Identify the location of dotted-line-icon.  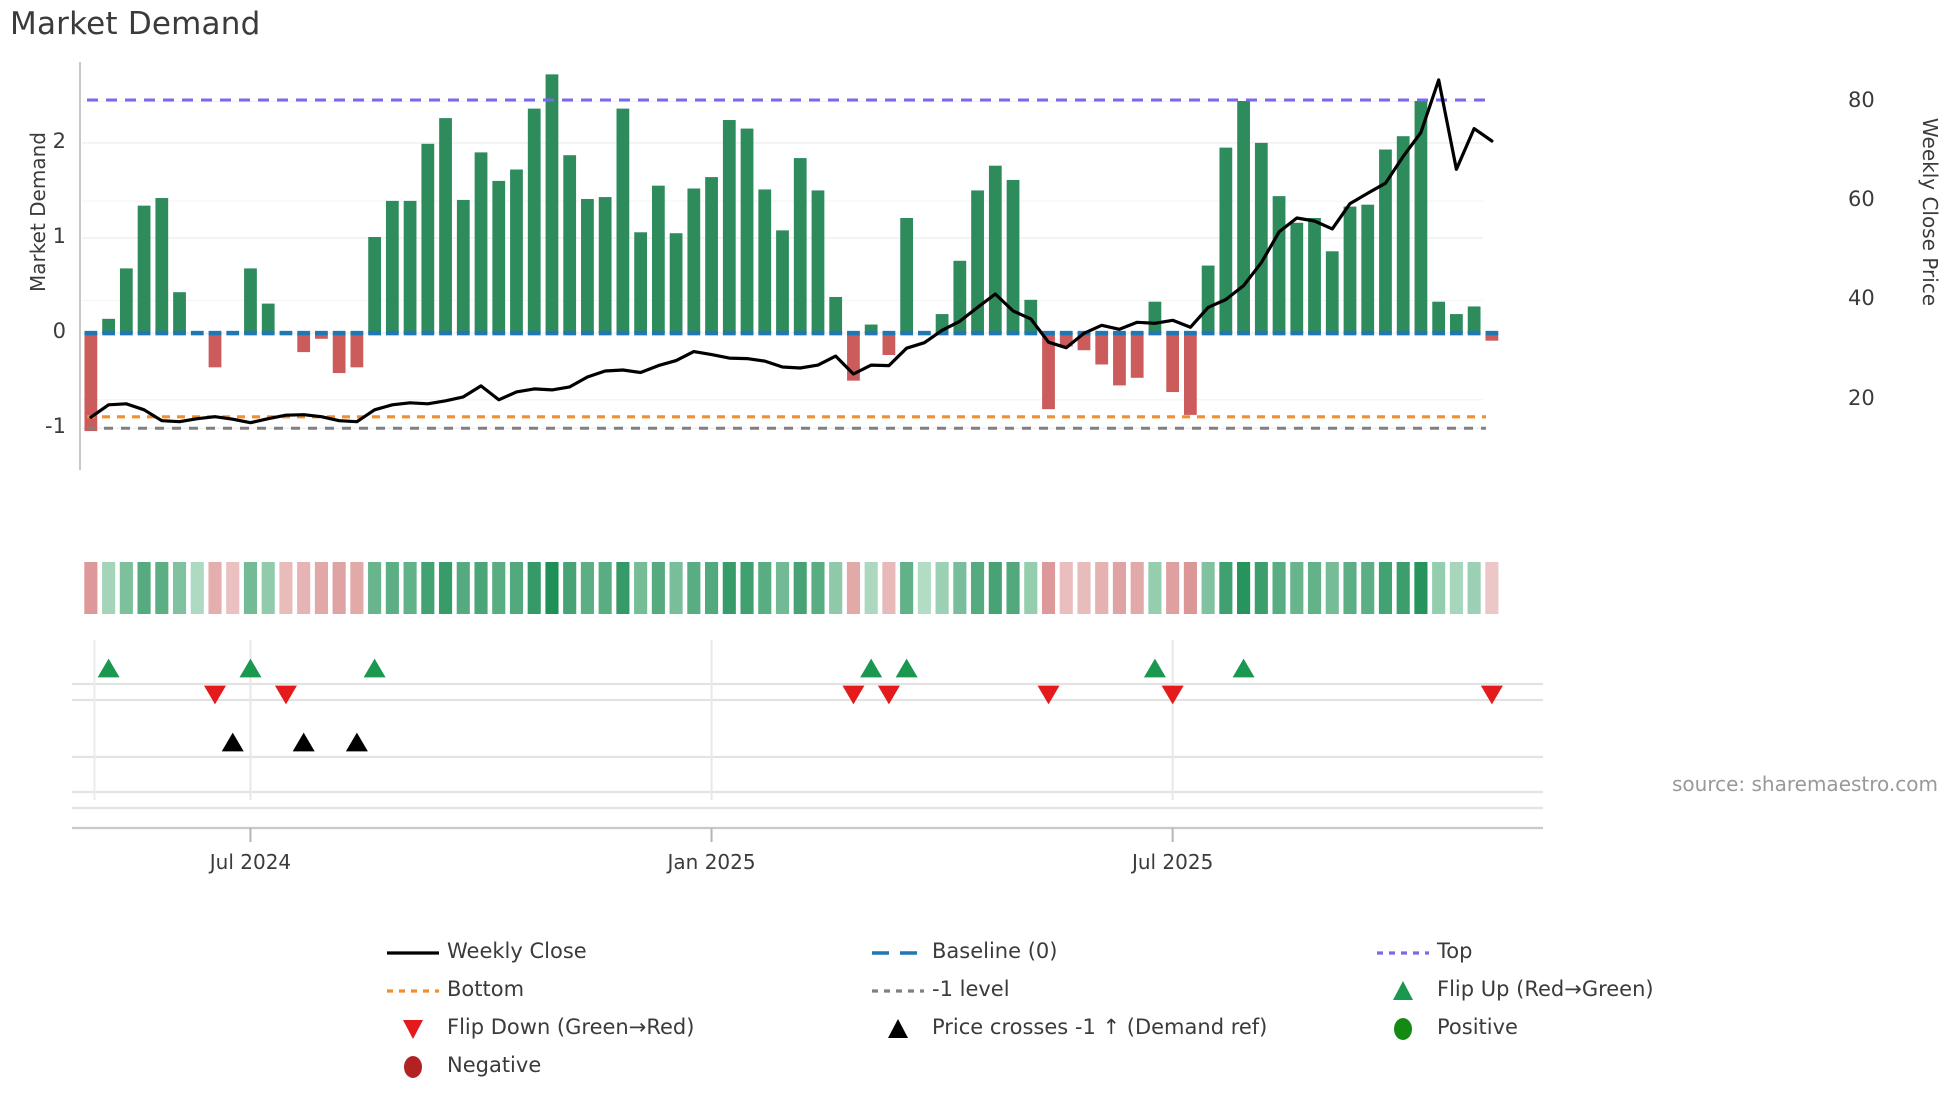
(1403, 953).